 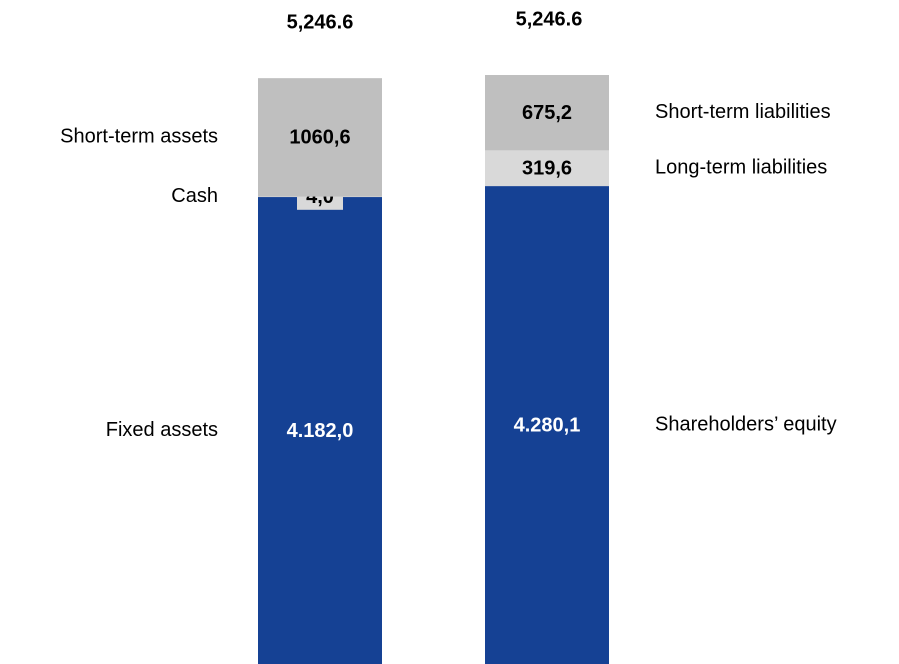 I want to click on data-label: 4.182,0, so click(x=320, y=431).